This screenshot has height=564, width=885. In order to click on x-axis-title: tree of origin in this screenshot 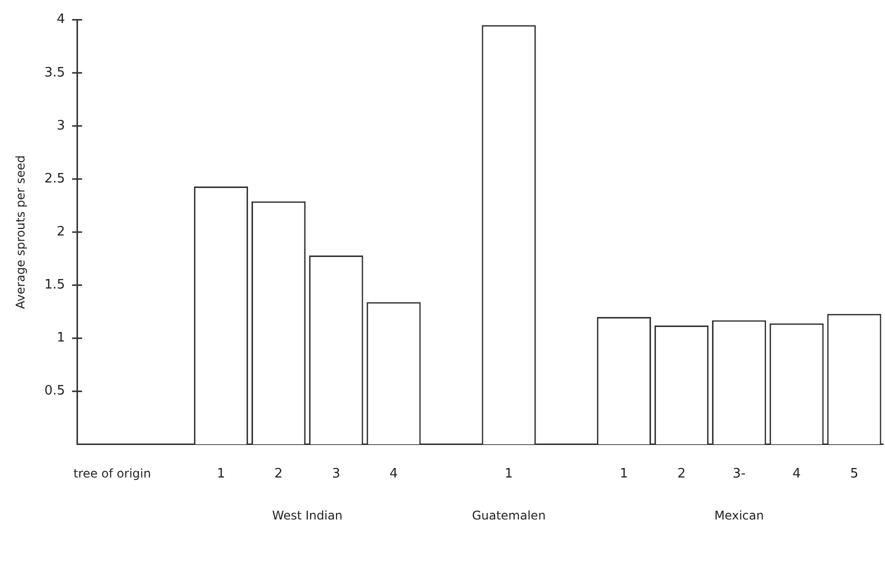, I will do `click(112, 473)`.